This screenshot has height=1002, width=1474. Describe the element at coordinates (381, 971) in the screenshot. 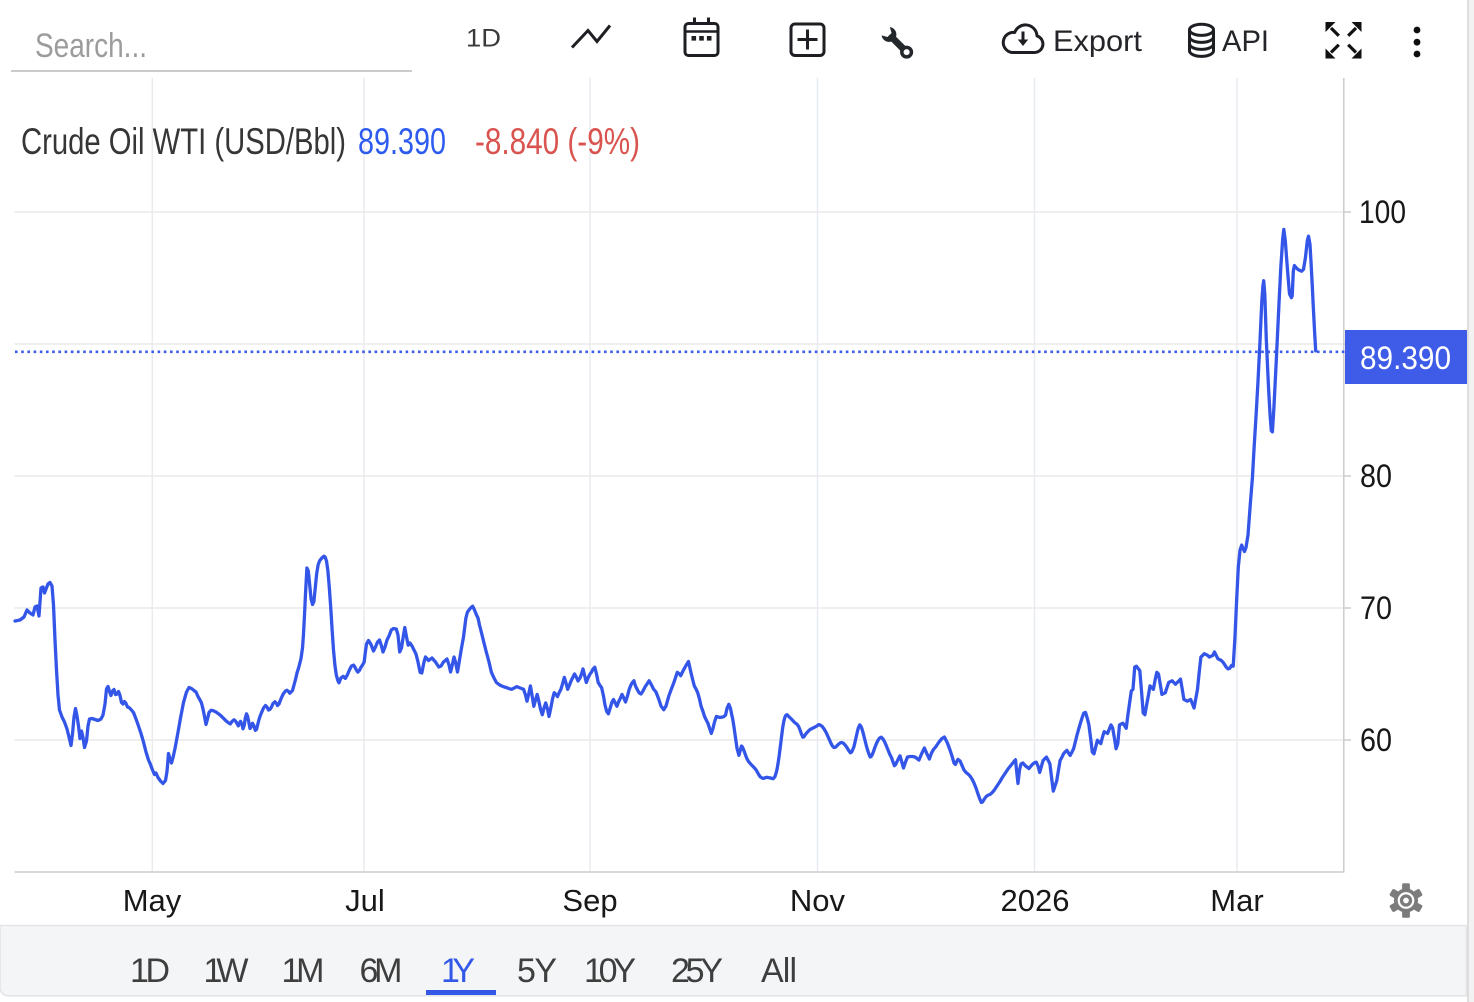

I see `svg-text: 6M` at that location.